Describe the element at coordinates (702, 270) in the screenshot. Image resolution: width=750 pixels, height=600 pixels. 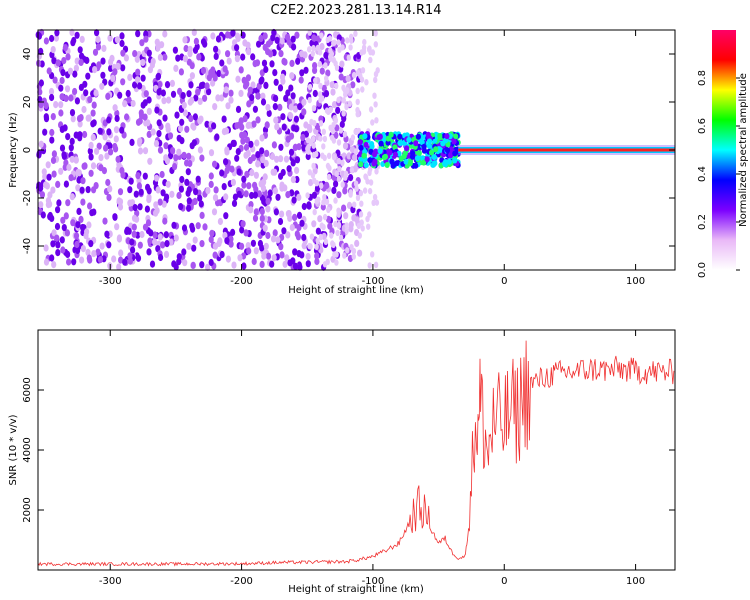
I see `colorbar-tick-label: 0.0` at that location.